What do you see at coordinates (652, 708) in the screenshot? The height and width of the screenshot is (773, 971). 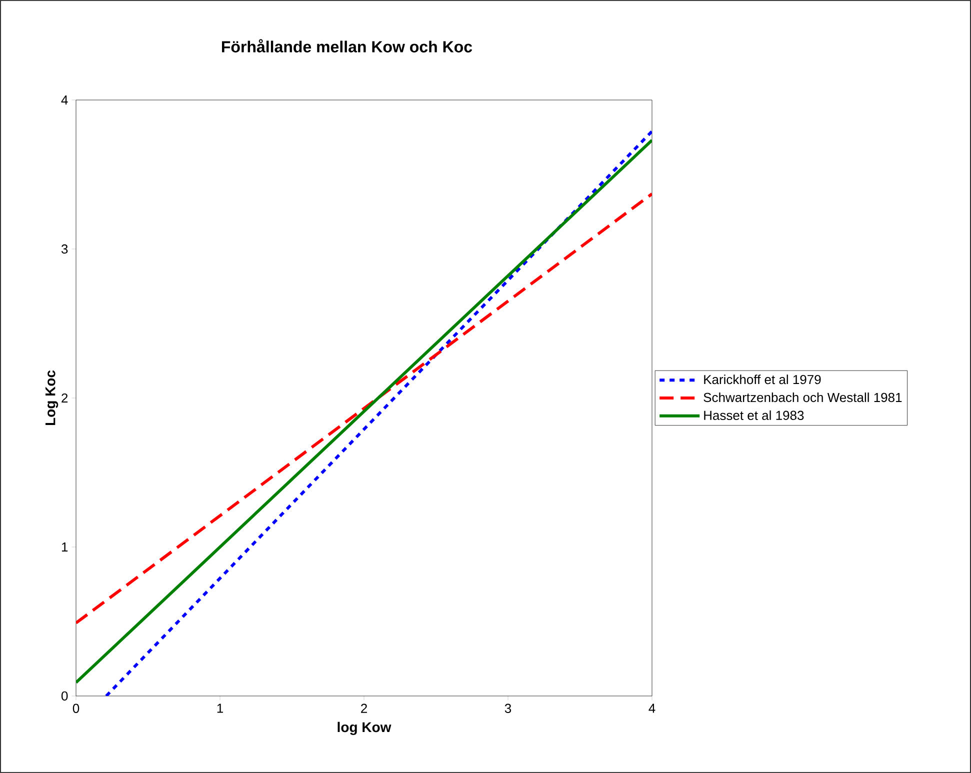 I see `x-tick-label: 4` at bounding box center [652, 708].